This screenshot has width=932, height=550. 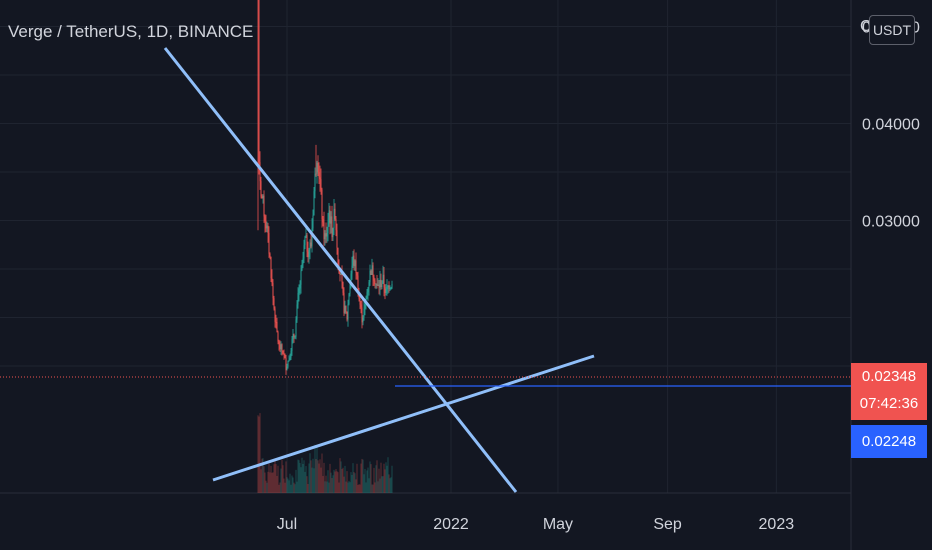 I want to click on x-axis: Jul 2022 May Sep 2023, so click(x=535, y=524).